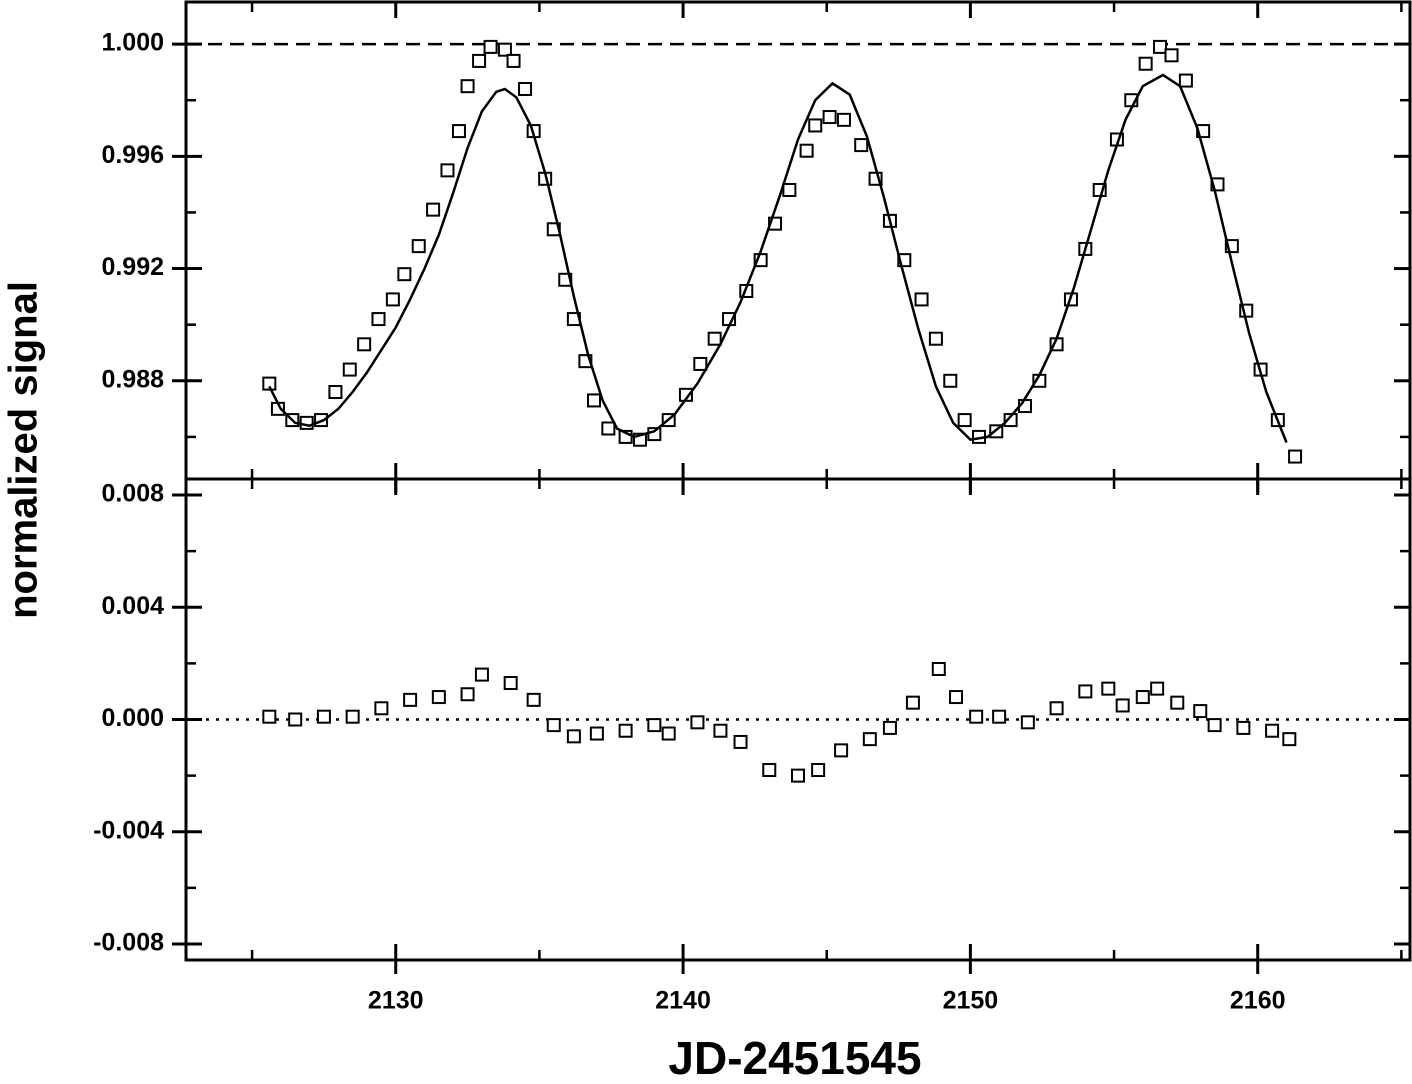 This screenshot has height=1084, width=1412. What do you see at coordinates (132, 718) in the screenshot?
I see `y-tick-label: 0.000` at bounding box center [132, 718].